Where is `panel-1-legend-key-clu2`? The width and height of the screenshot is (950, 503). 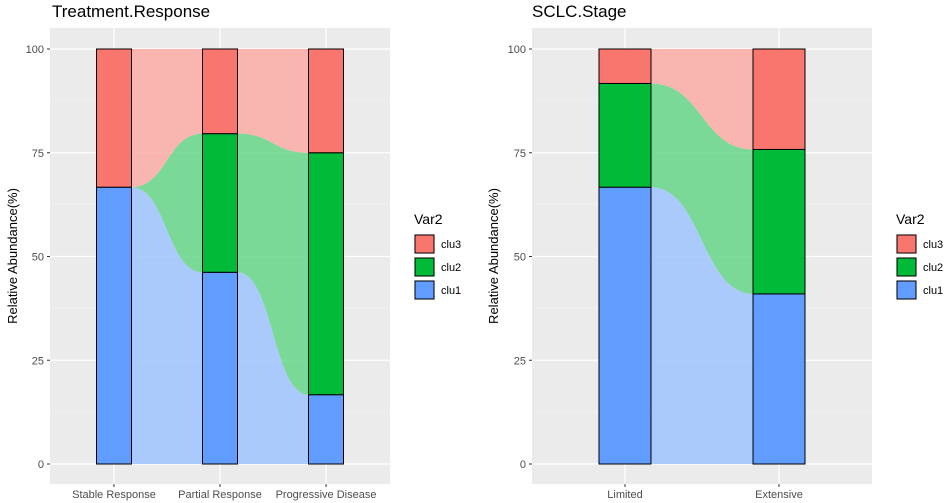
panel-1-legend-key-clu2 is located at coordinates (424, 267).